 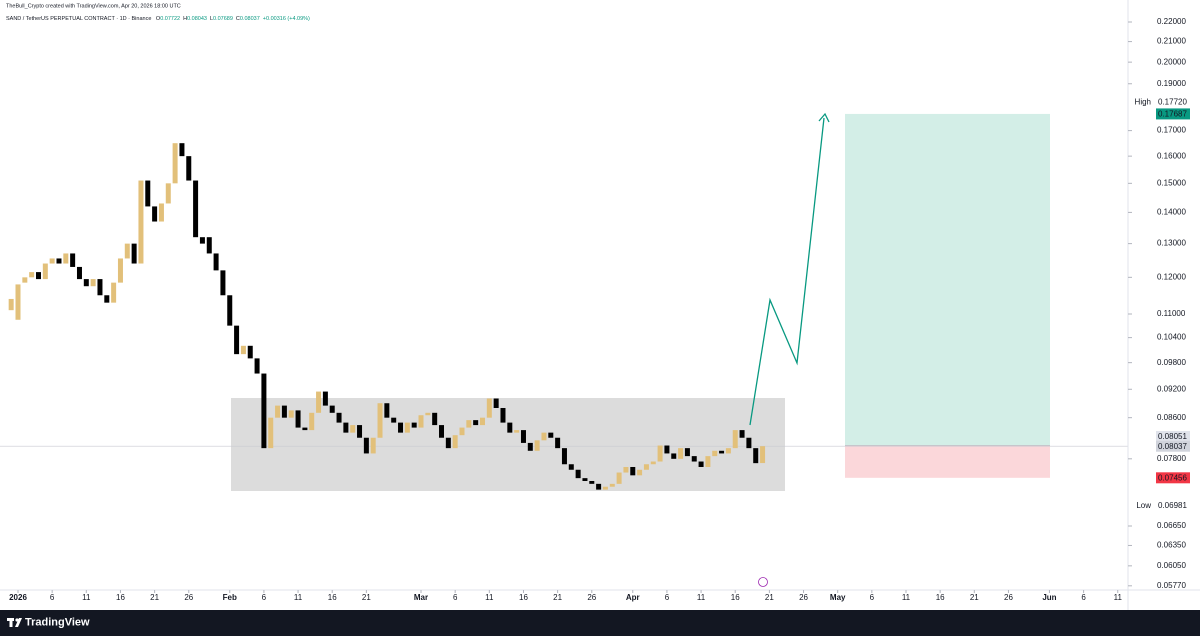 What do you see at coordinates (1171, 585) in the screenshot?
I see `y-tick-label: 0.05770` at bounding box center [1171, 585].